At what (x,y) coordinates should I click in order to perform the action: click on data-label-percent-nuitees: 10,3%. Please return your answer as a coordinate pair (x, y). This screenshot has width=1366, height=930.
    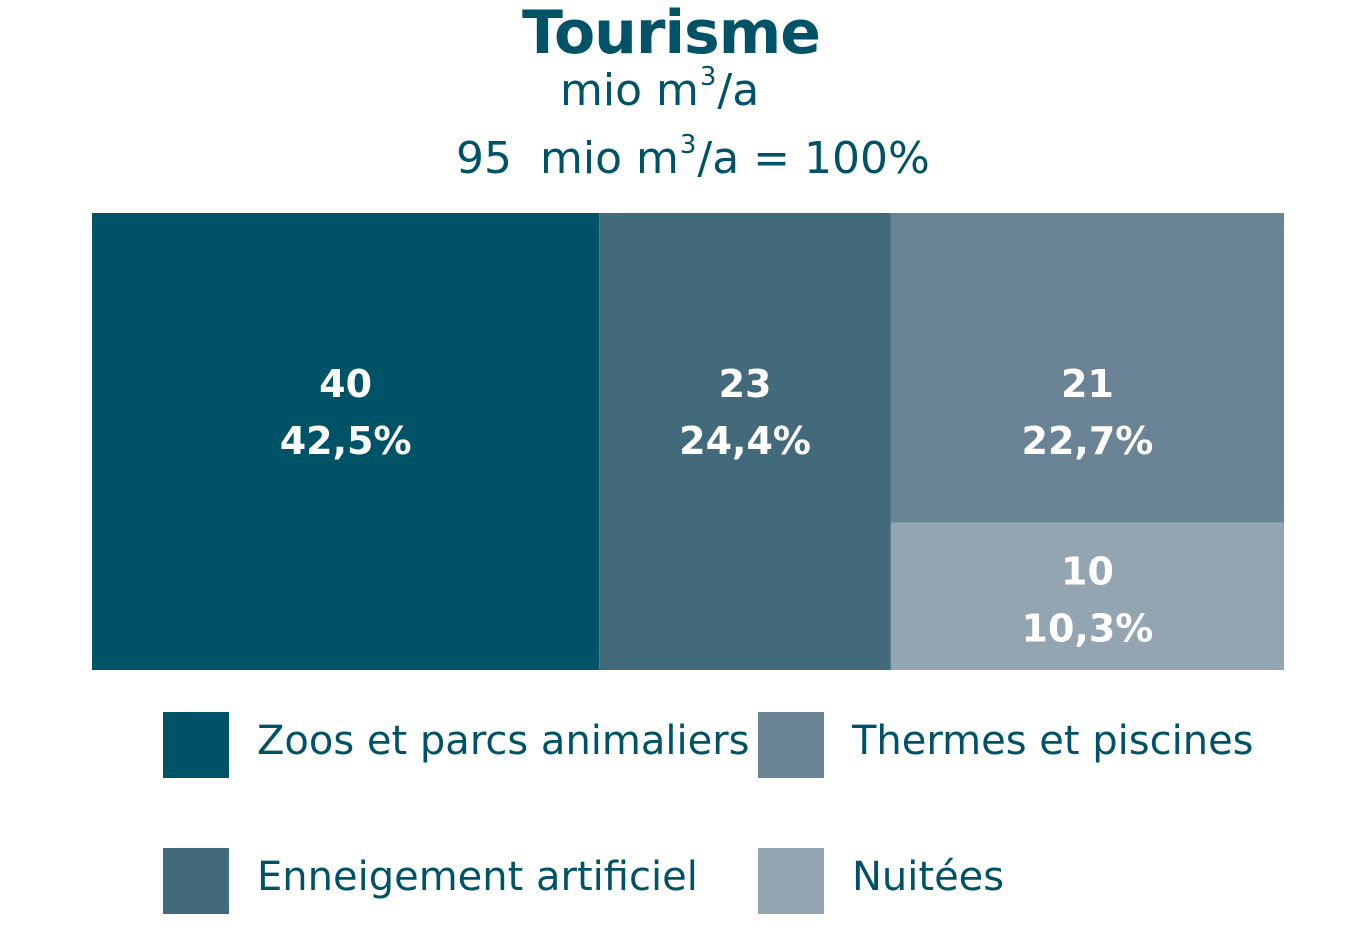
    Looking at the image, I should click on (1088, 629).